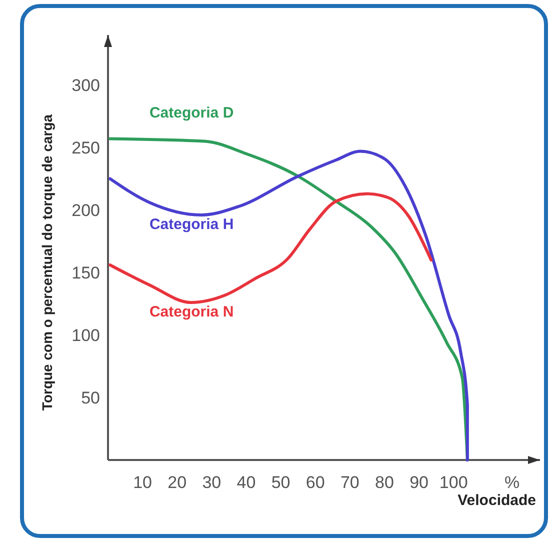 This screenshot has width=554, height=544. Describe the element at coordinates (384, 482) in the screenshot. I see `x-tick-label: 80` at that location.